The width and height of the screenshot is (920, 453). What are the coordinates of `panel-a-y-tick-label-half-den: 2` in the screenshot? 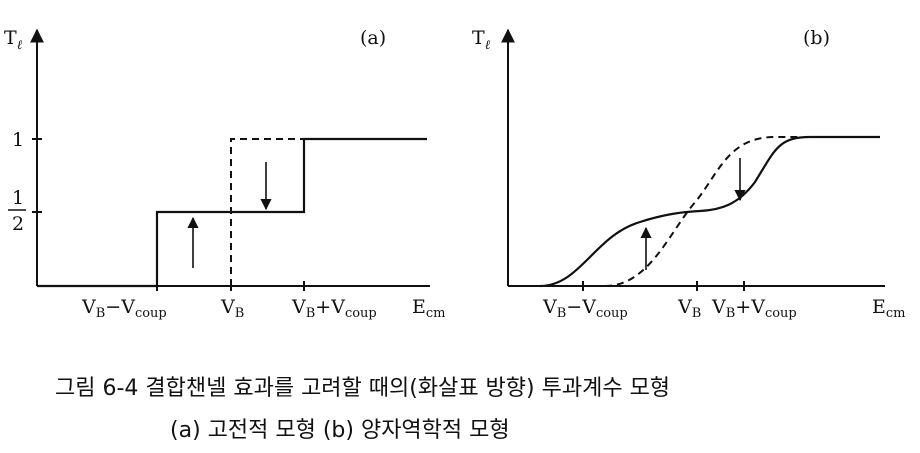 It's located at (18, 224).